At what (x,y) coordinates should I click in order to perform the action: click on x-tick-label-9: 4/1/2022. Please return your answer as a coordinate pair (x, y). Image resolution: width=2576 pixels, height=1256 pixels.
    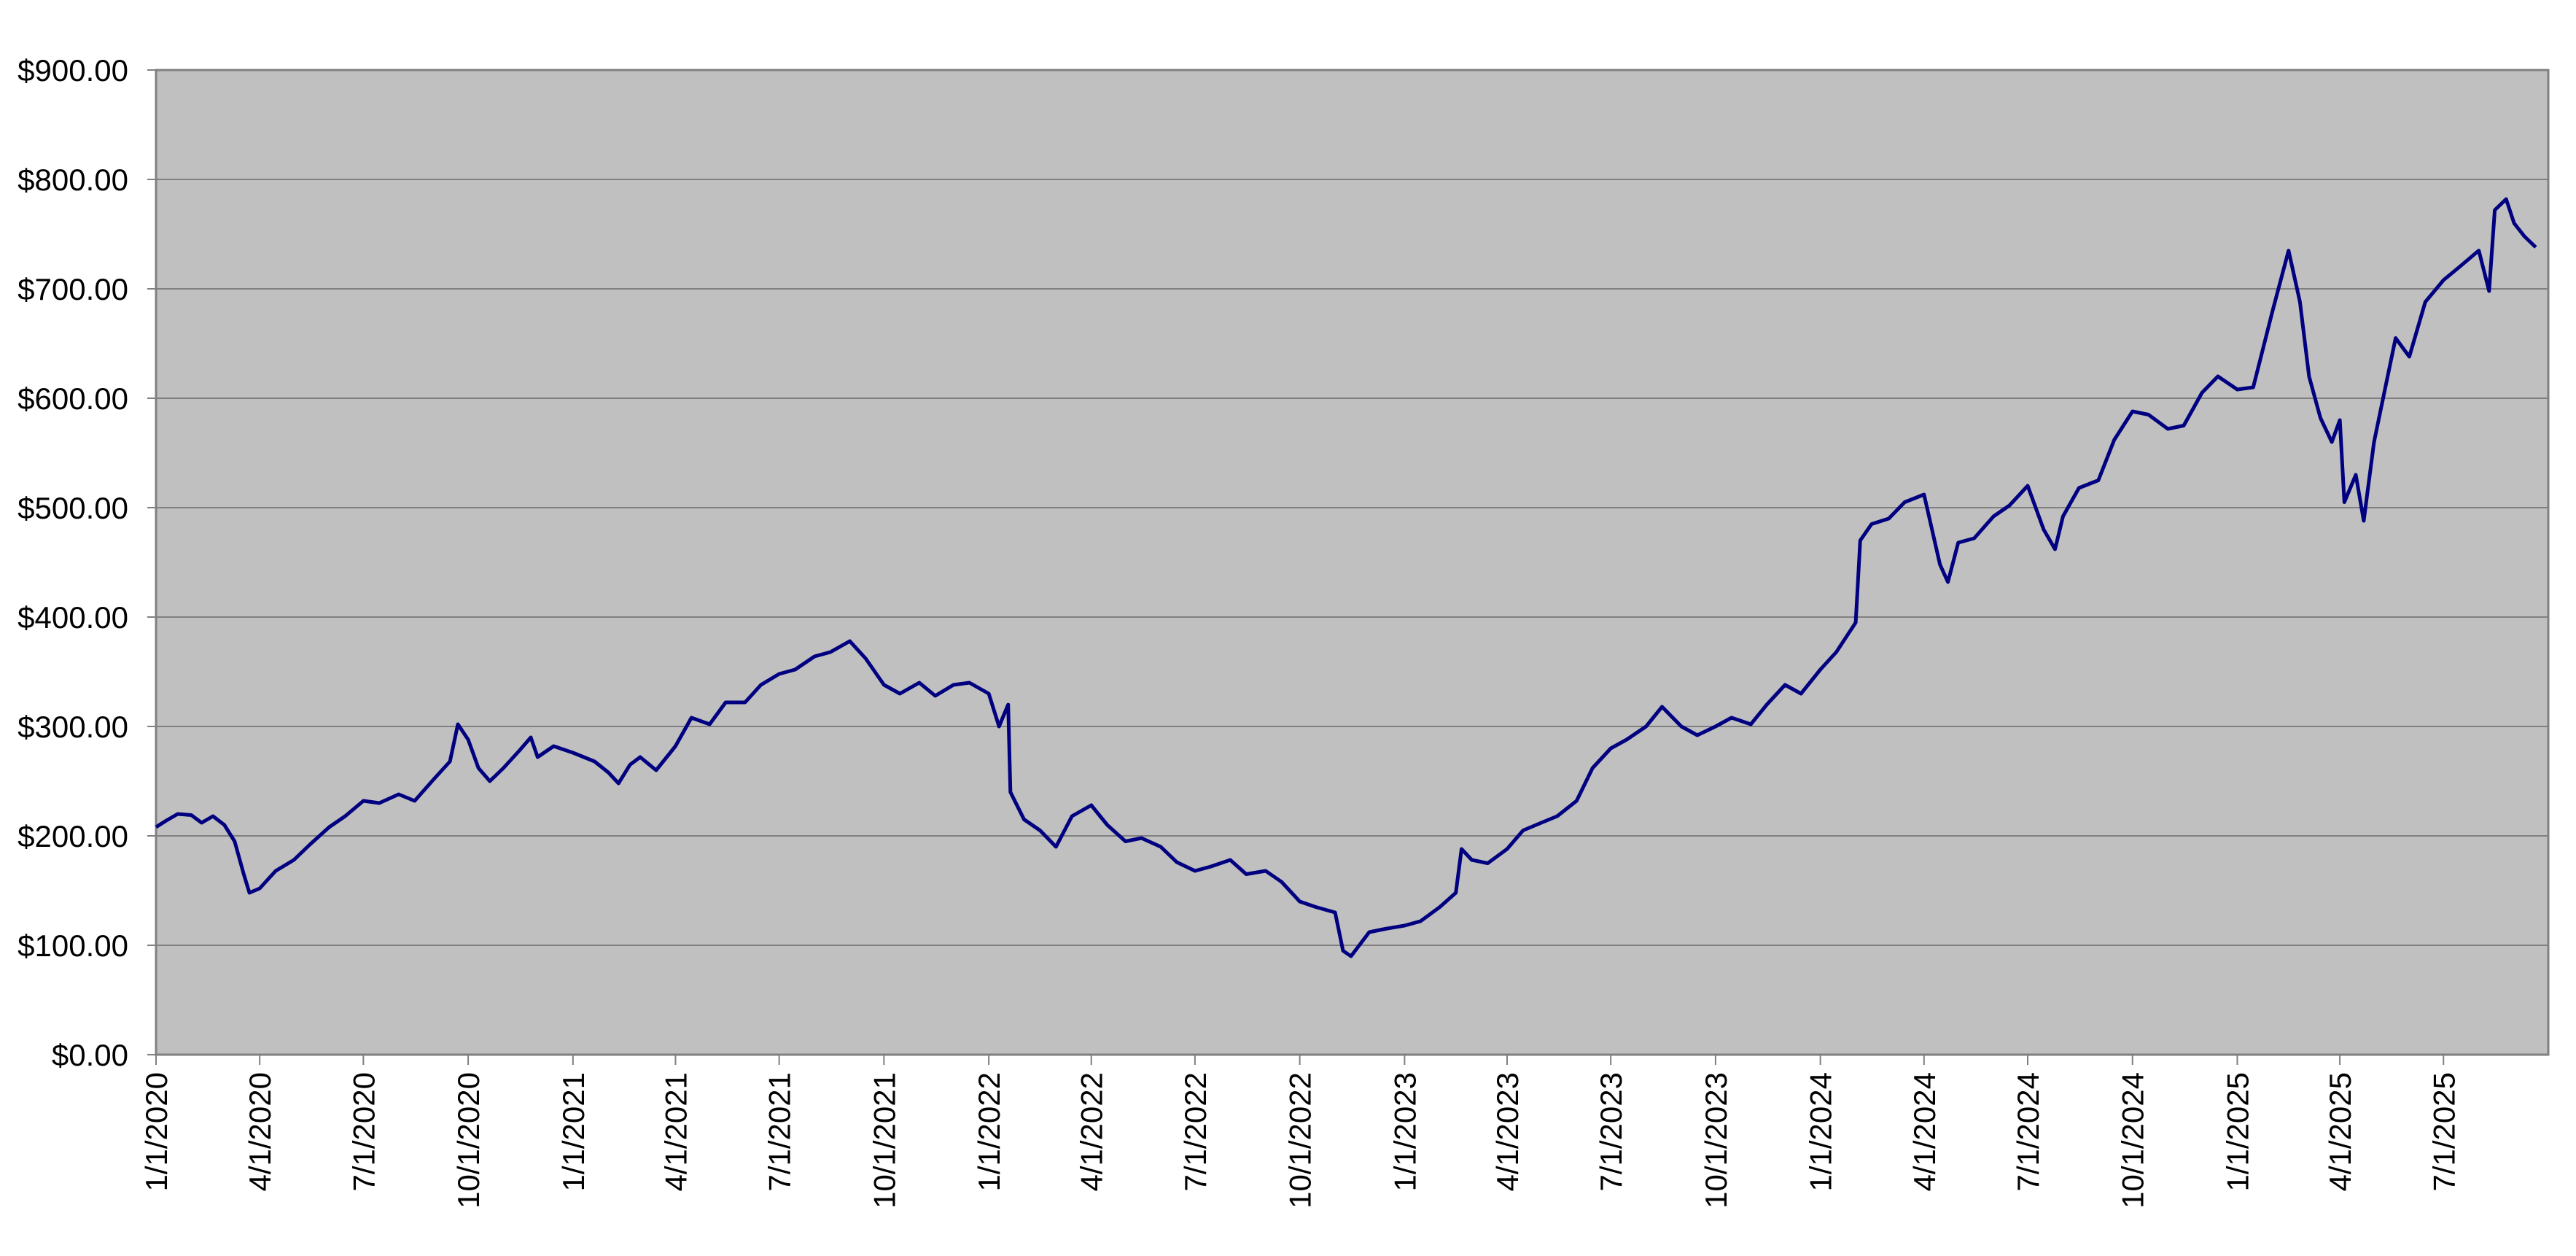
    Looking at the image, I should click on (1092, 1132).